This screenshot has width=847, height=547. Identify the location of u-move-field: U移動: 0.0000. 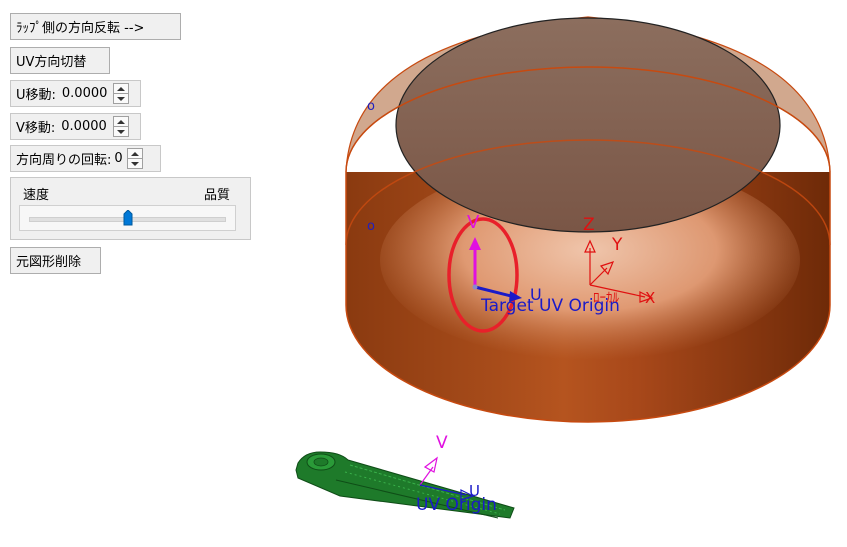
(75, 93).